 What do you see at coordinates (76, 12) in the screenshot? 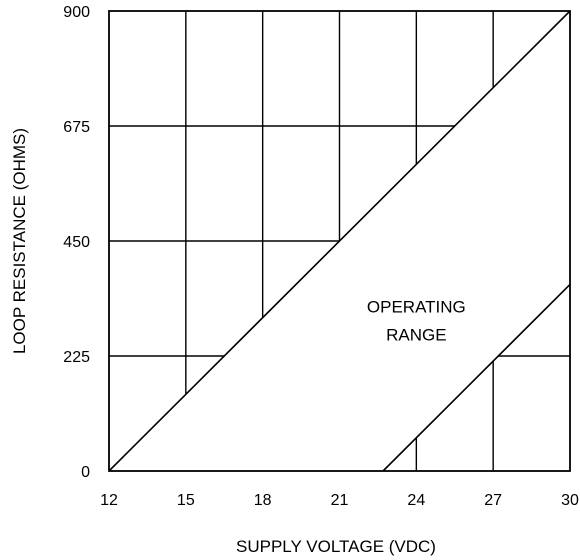
I see `y-tick-label: 900` at bounding box center [76, 12].